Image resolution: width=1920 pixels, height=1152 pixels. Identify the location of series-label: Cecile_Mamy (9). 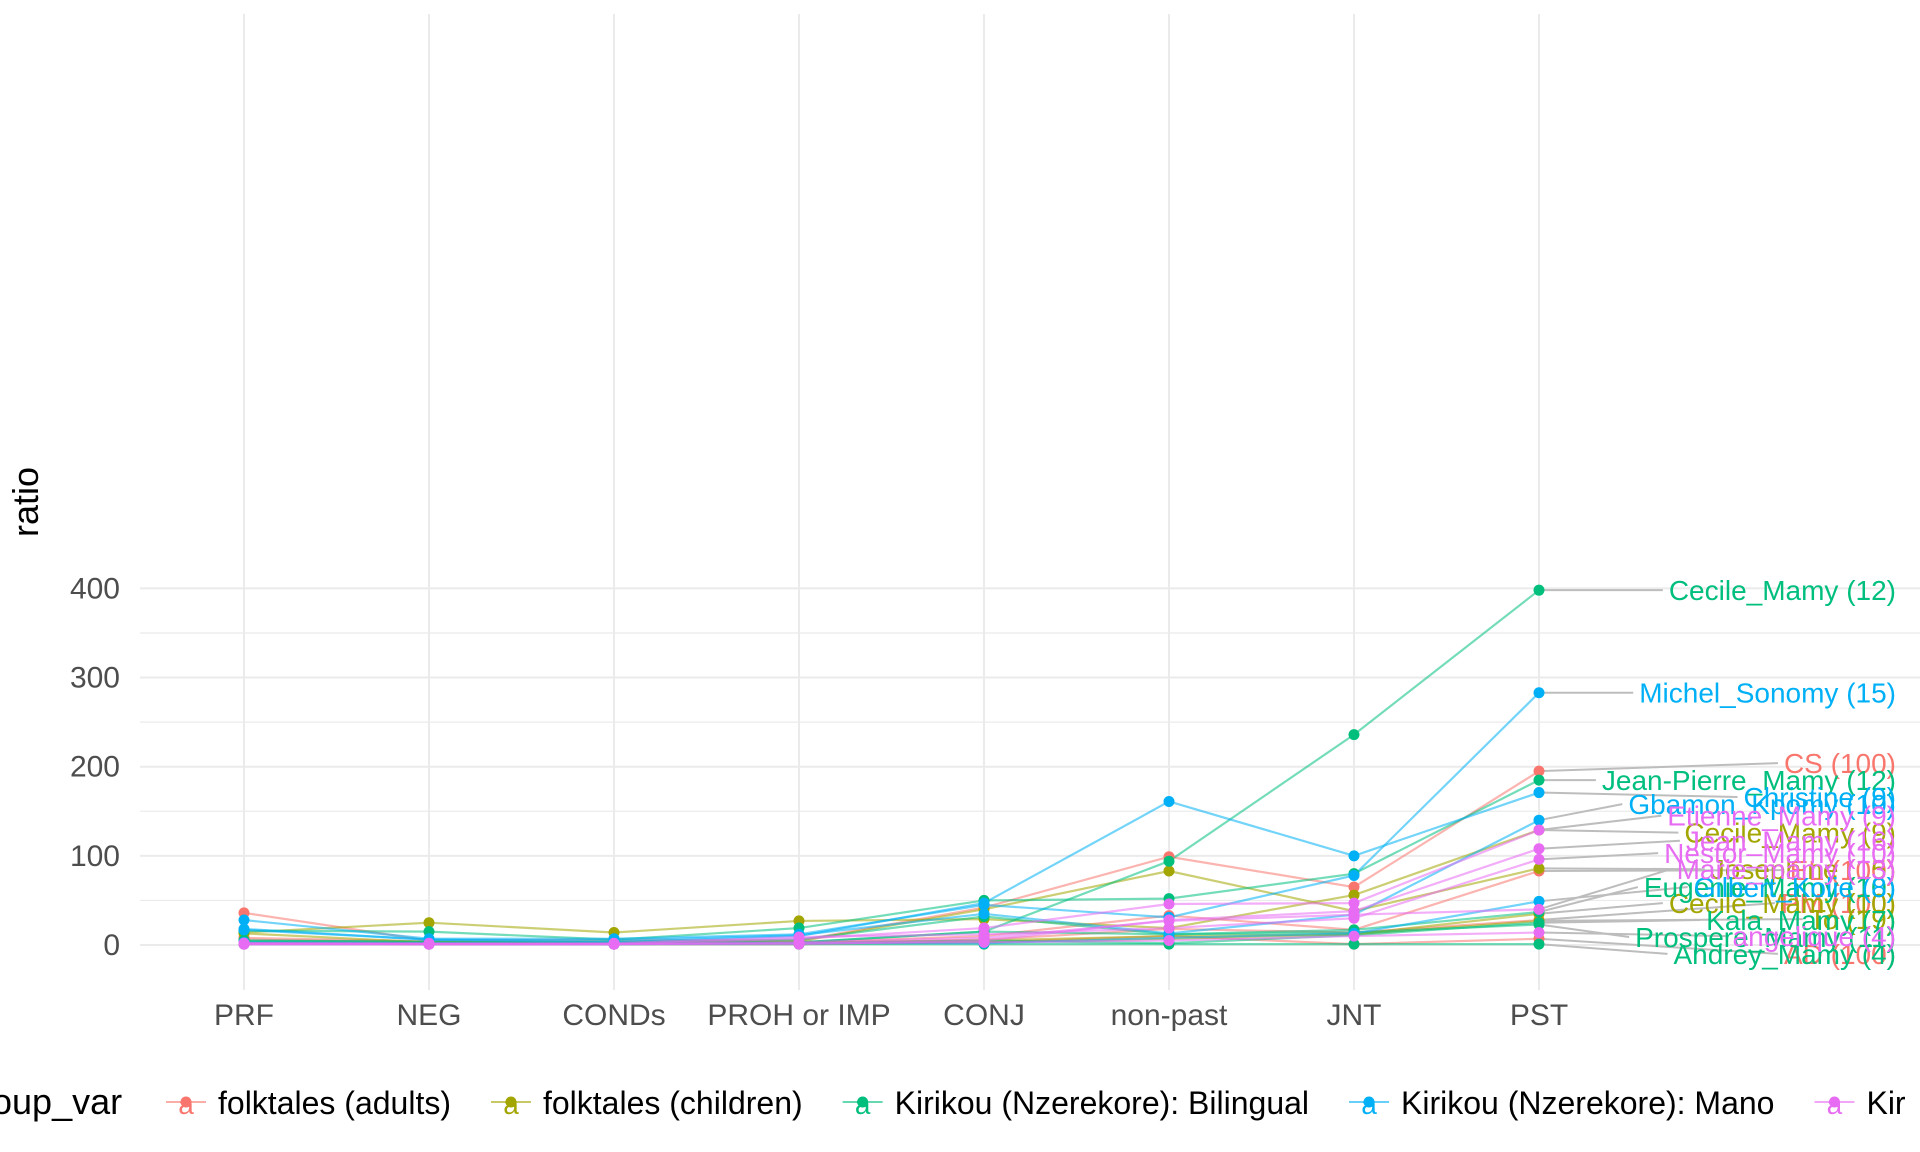
(1790, 833).